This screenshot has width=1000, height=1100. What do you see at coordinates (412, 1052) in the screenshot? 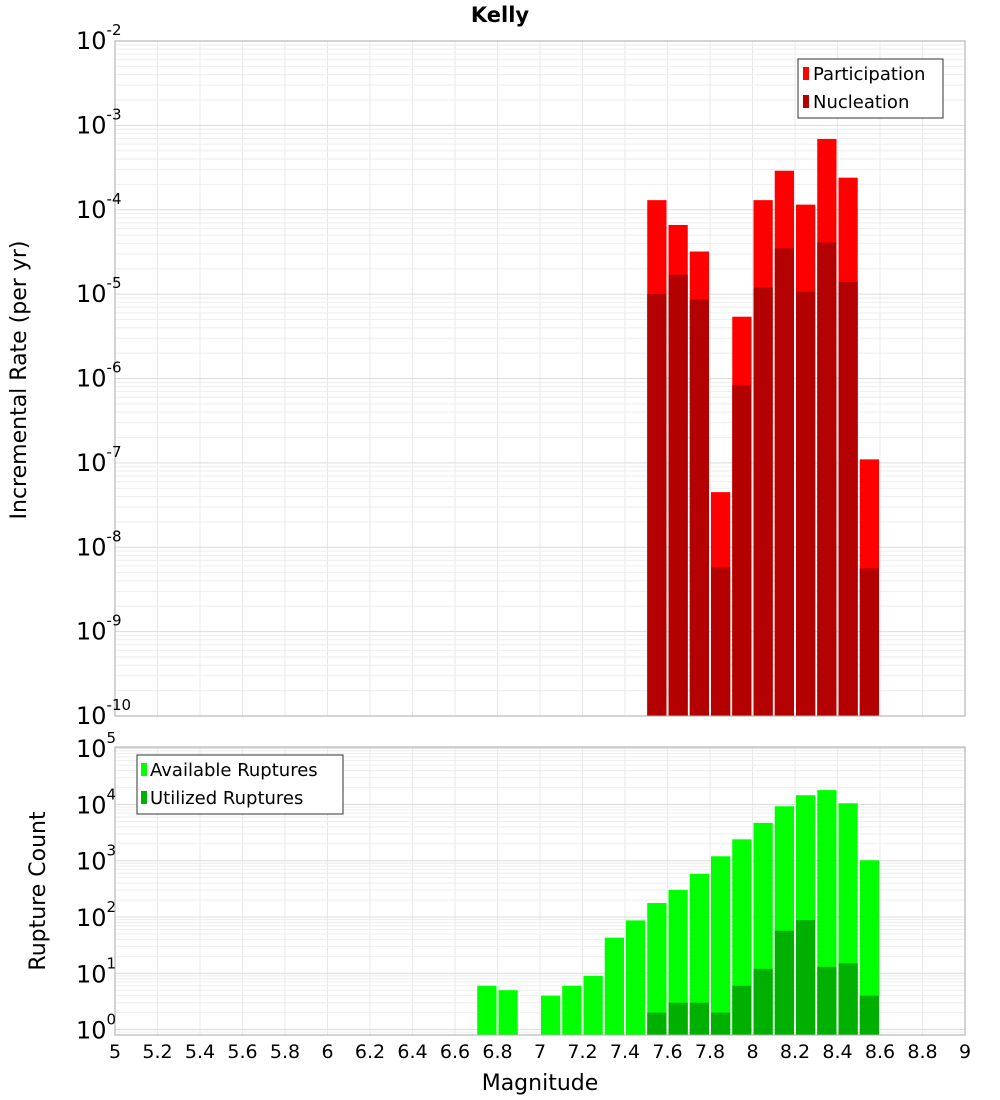
I see `x-tick-label: 6.4` at bounding box center [412, 1052].